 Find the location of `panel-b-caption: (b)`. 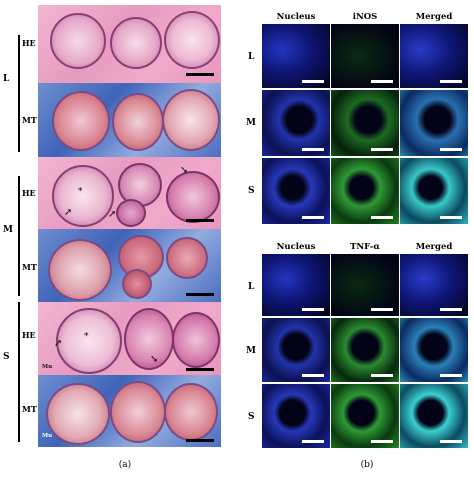

panel-b-caption: (b) is located at coordinates (367, 465).